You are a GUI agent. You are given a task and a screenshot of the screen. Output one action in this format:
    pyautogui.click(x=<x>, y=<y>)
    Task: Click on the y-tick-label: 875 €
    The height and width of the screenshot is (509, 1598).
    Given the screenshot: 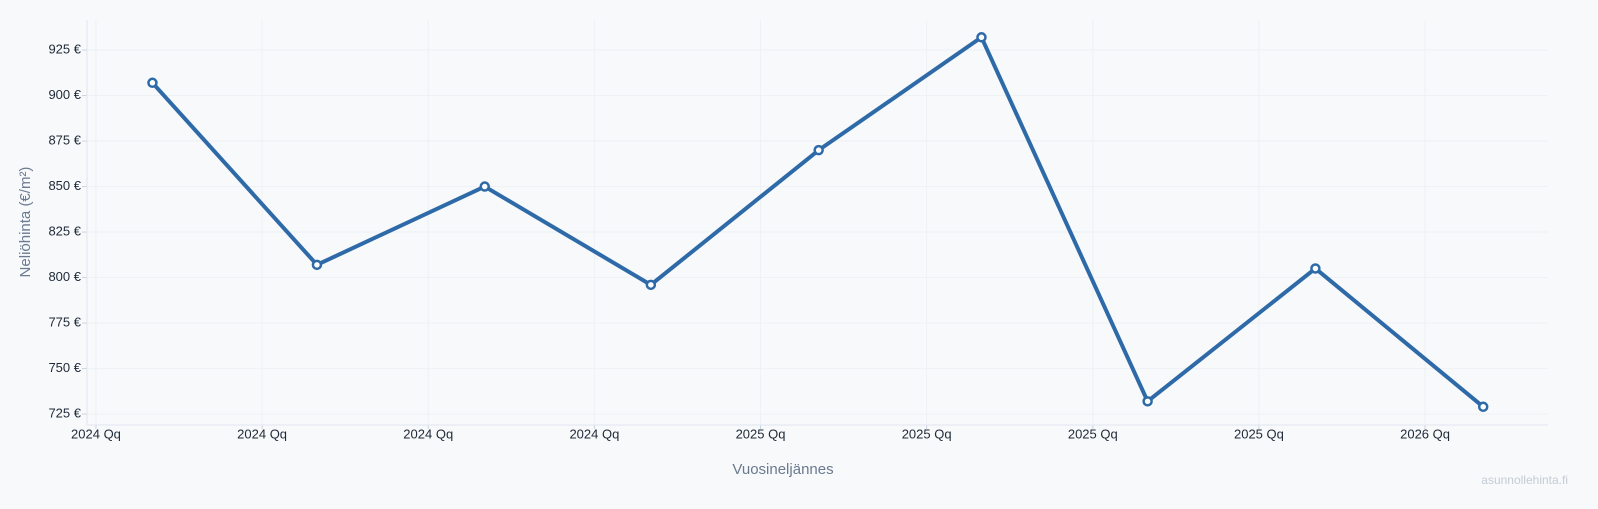 What is the action you would take?
    pyautogui.click(x=64, y=139)
    